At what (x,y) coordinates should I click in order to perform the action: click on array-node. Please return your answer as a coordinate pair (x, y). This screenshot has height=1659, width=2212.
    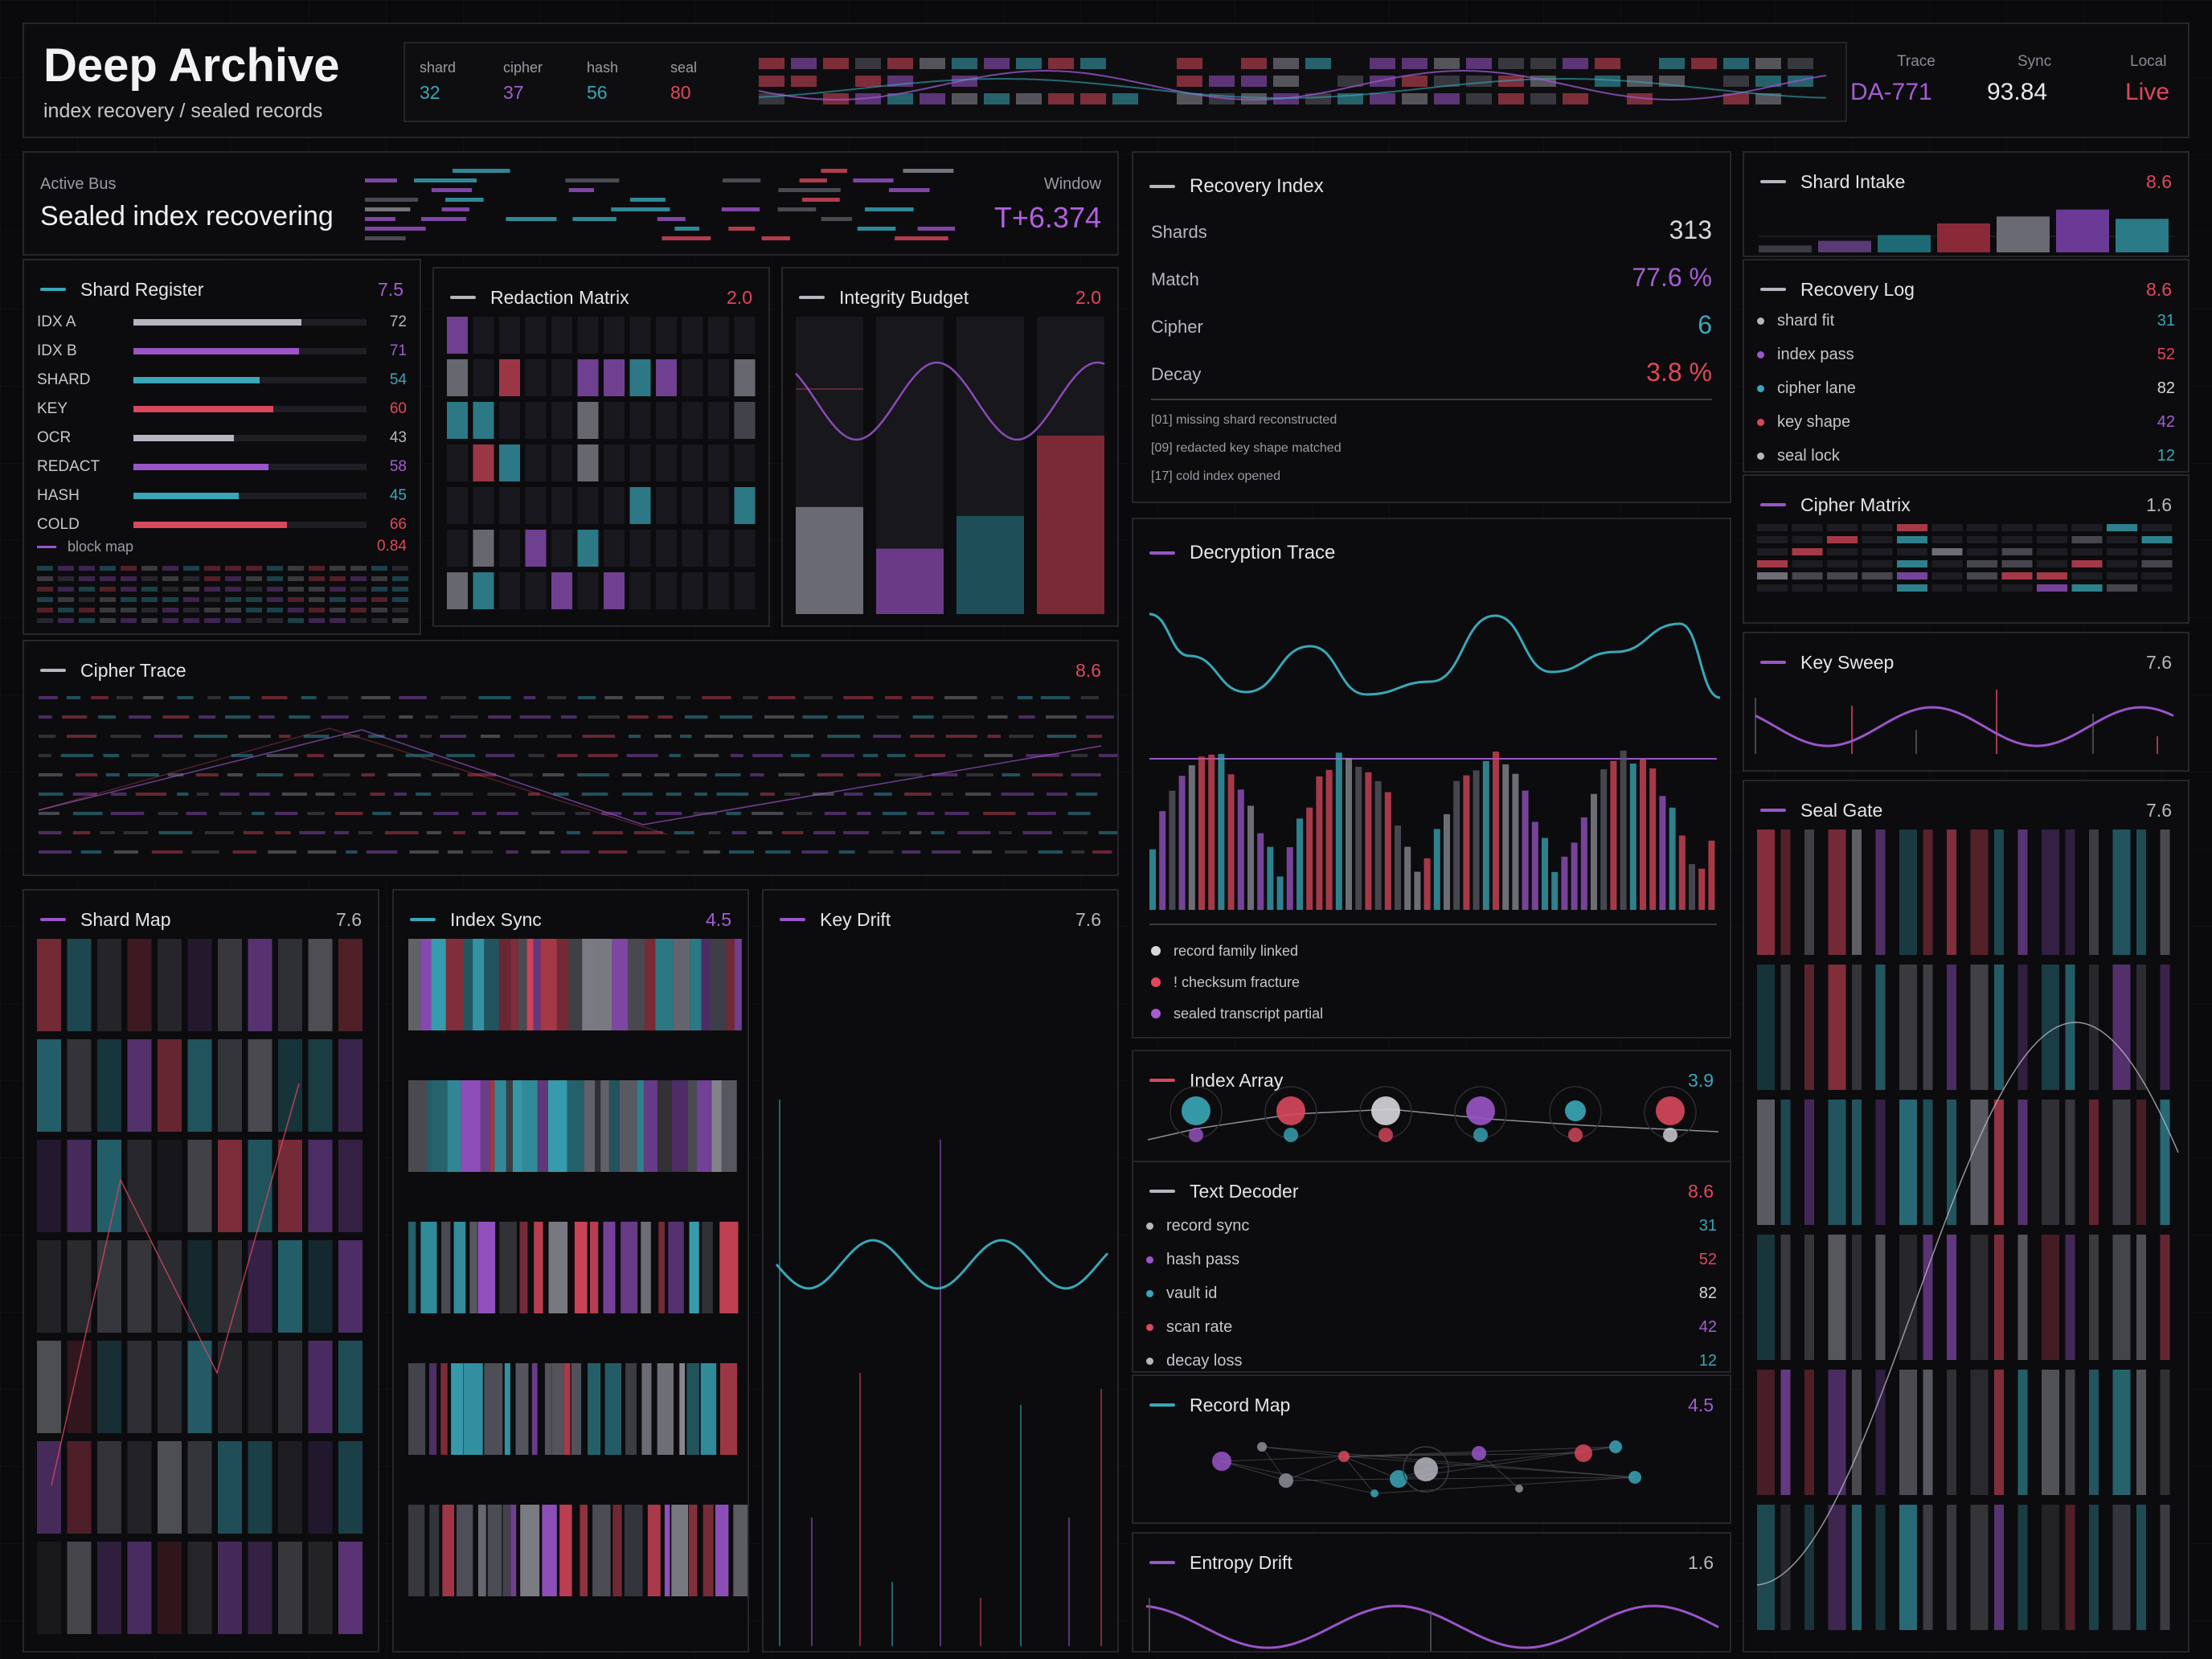
    Looking at the image, I should click on (1670, 1110).